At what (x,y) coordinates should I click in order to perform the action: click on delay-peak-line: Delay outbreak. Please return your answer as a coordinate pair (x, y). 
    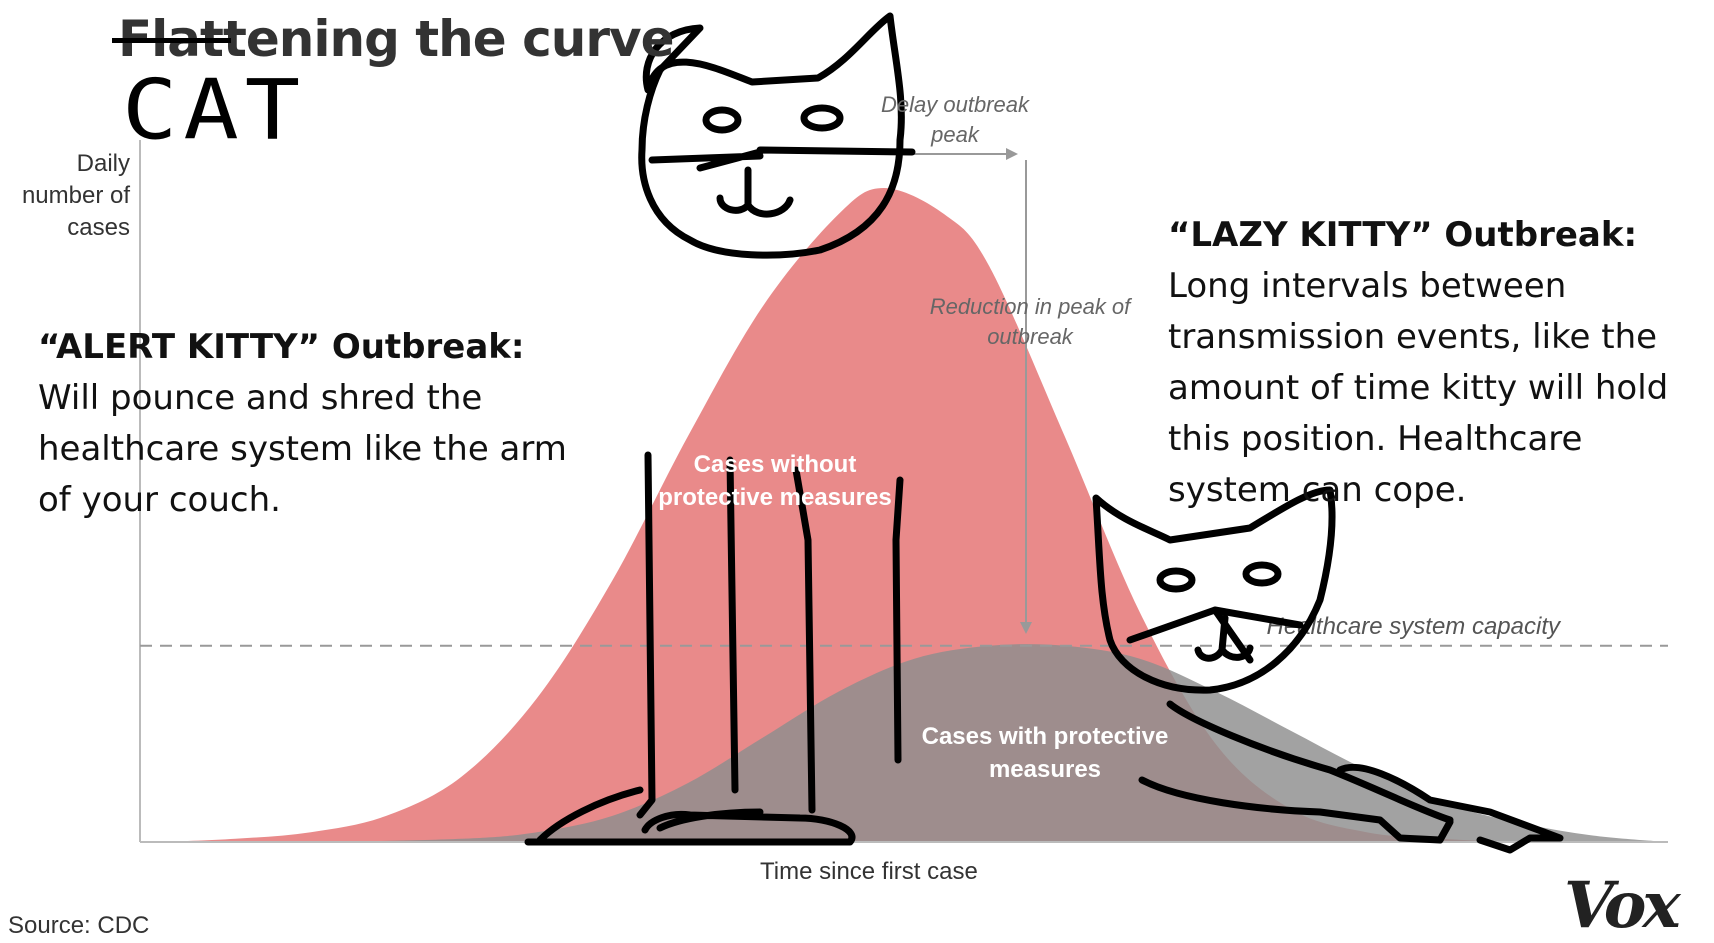
    Looking at the image, I should click on (955, 104).